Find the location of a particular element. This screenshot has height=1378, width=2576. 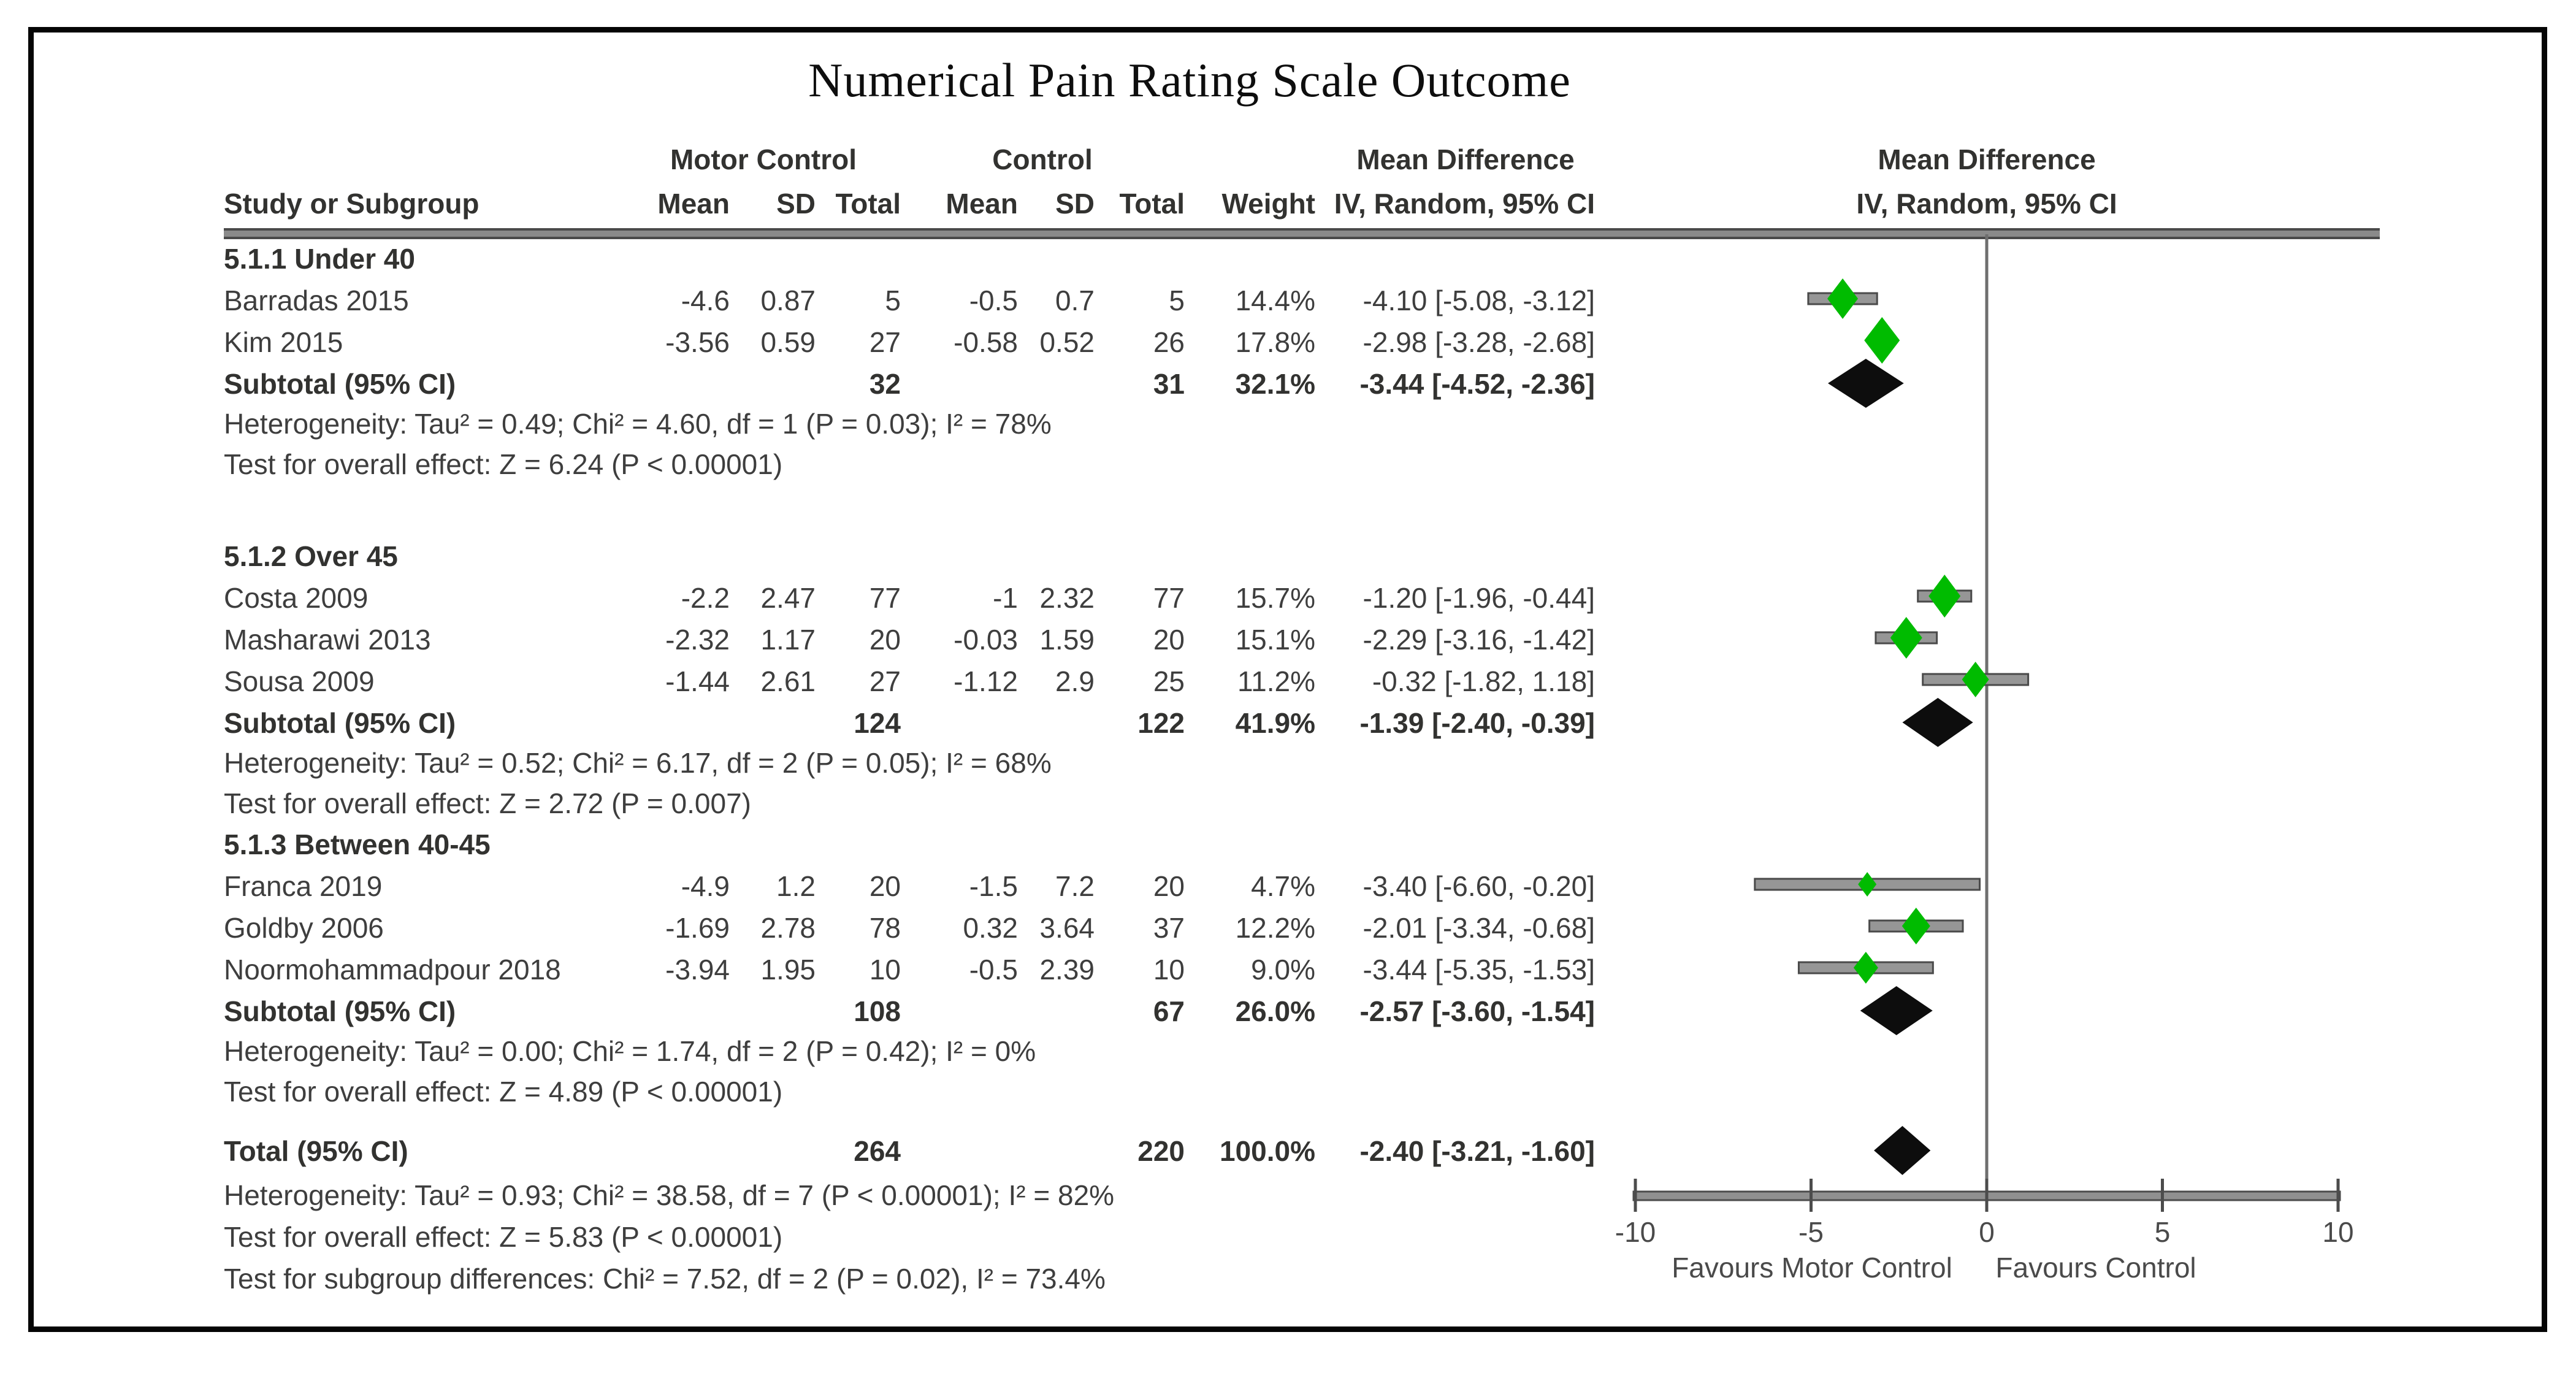

c-mean: -1 is located at coordinates (1005, 598).